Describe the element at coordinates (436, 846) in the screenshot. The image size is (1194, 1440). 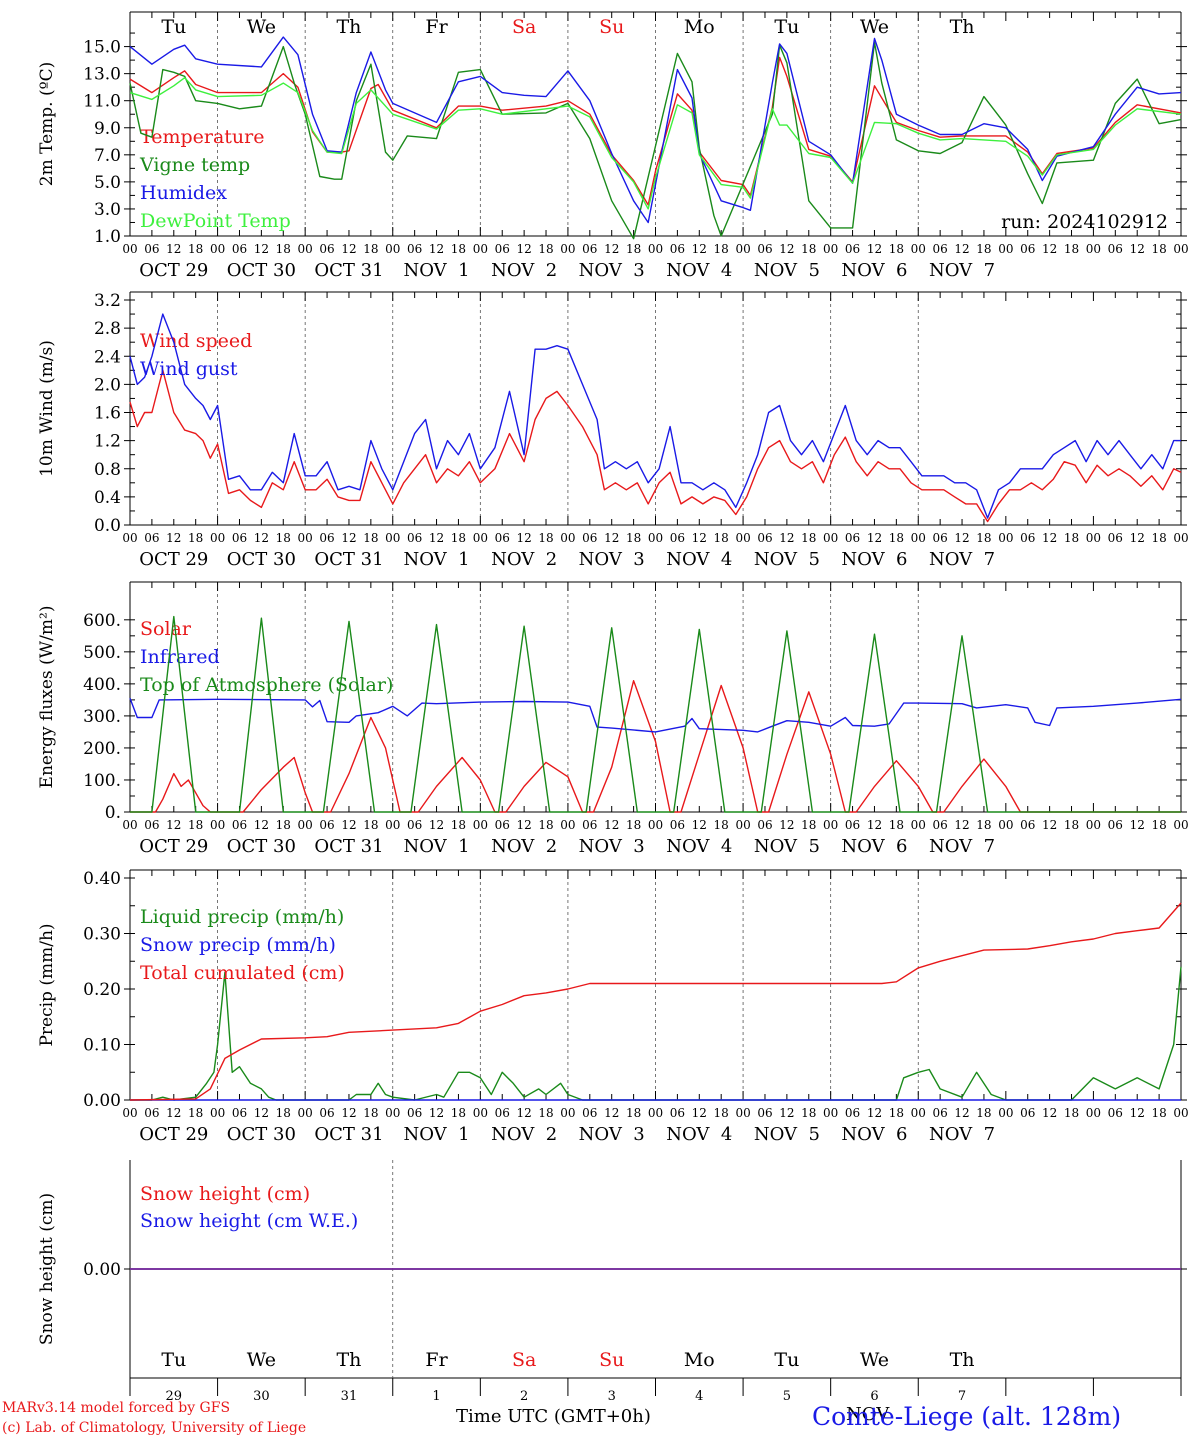
I see `date-label: NOV 1` at that location.